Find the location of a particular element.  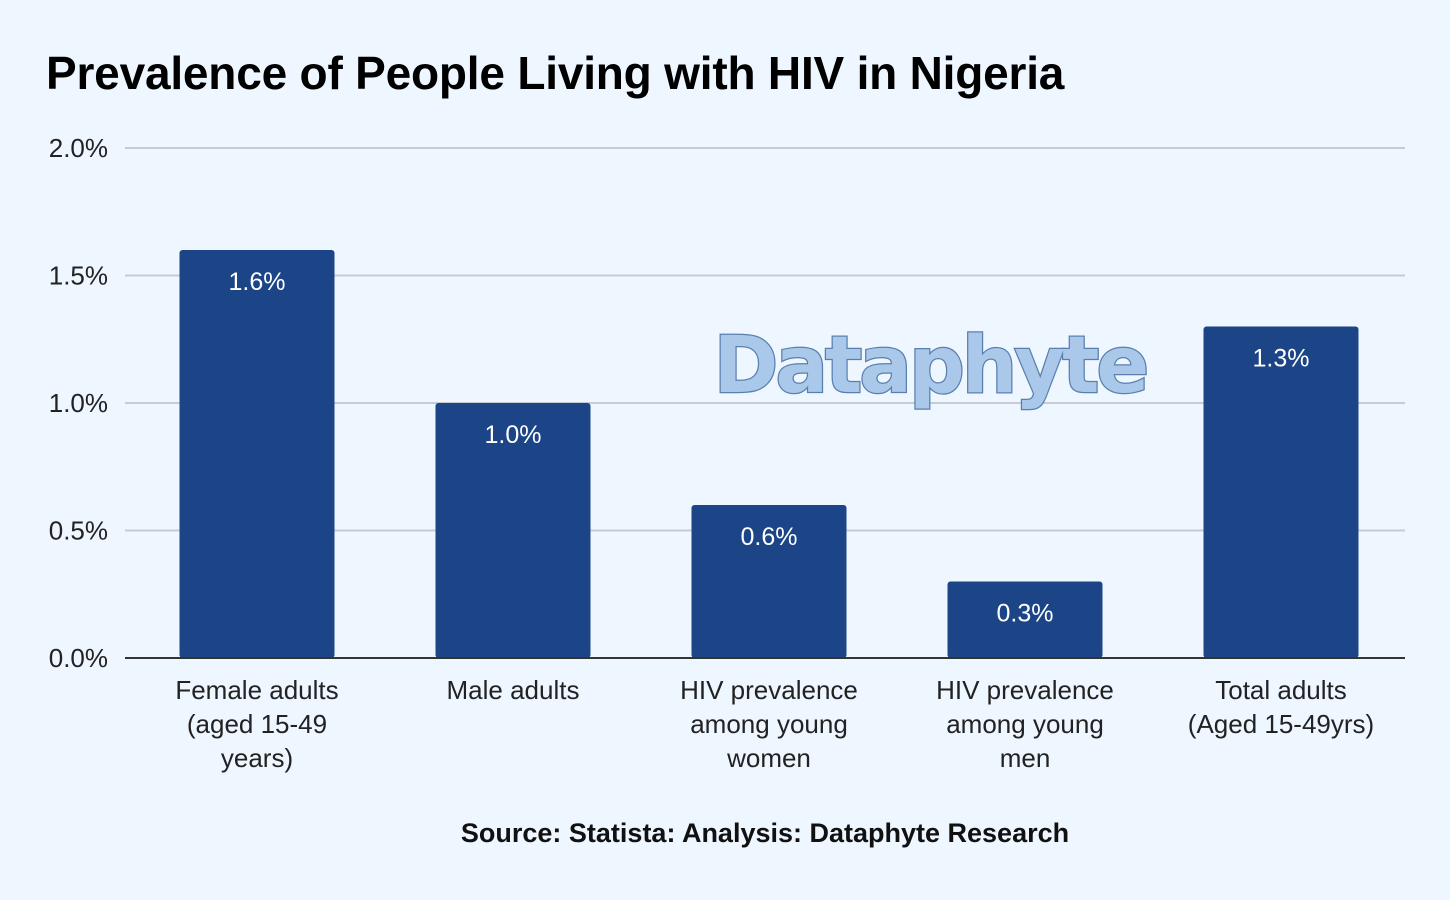

x-category-label: Total adults (Aged 15-49yrs) is located at coordinates (1281, 707).